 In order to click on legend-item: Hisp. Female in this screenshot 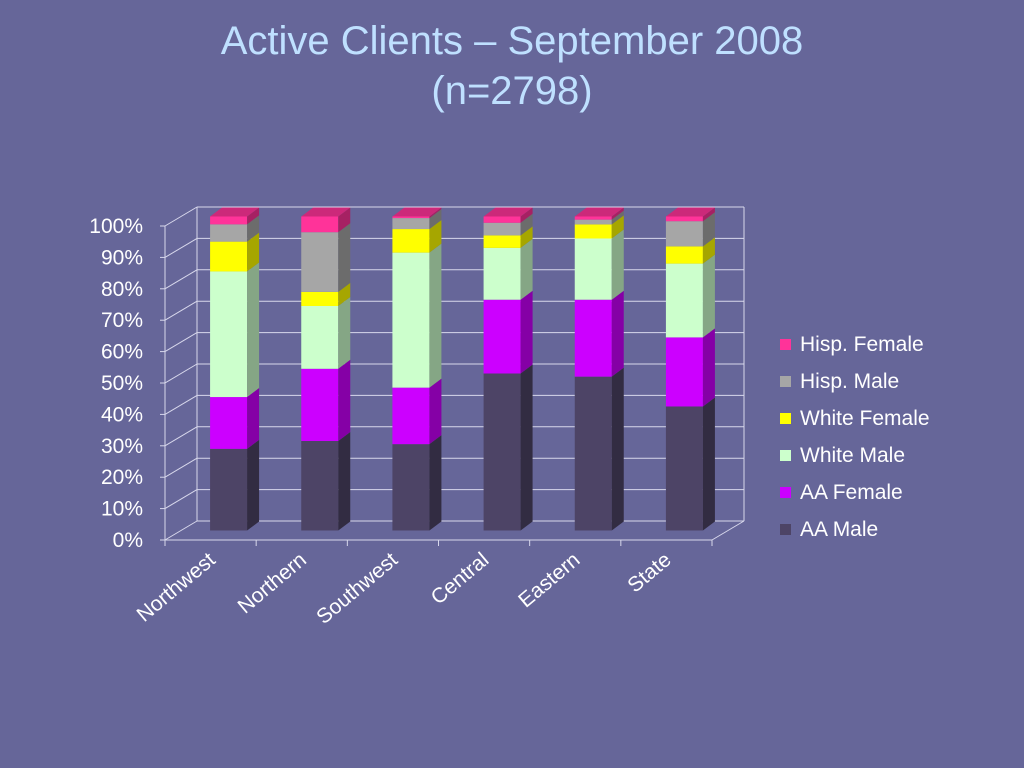, I will do `click(855, 344)`.